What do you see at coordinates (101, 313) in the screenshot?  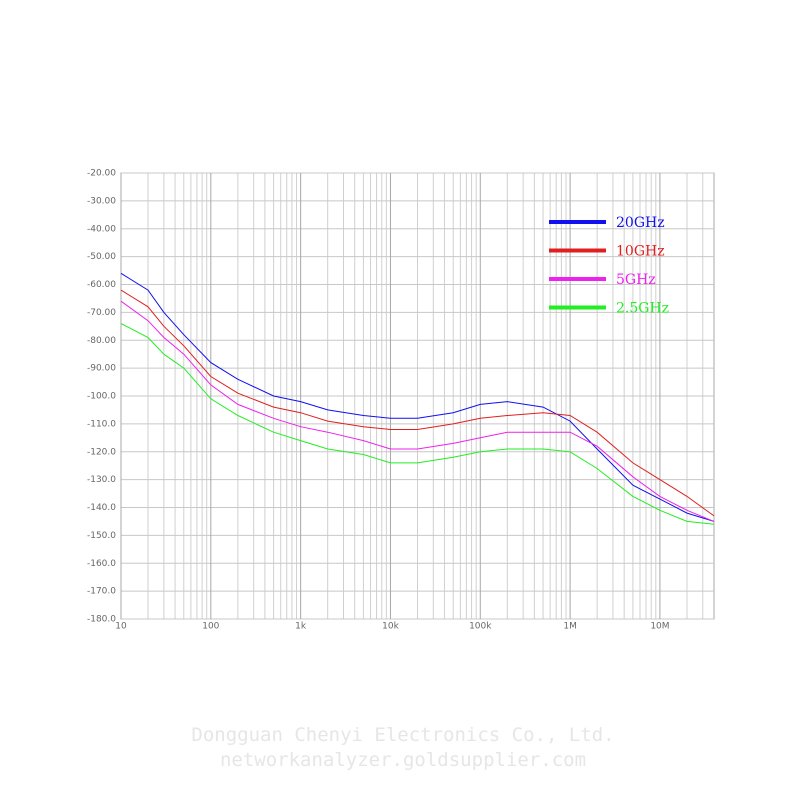 I see `y-tick-label: -70.00` at bounding box center [101, 313].